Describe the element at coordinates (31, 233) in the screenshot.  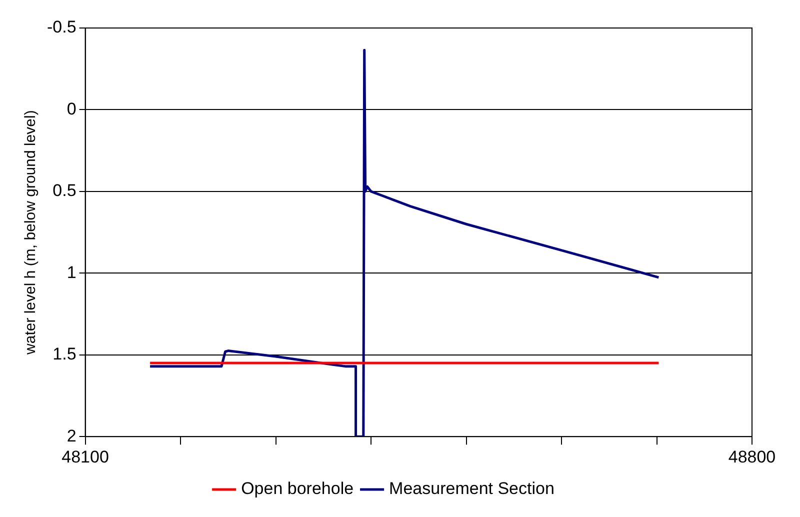
I see `y-axis-title: water level h (m, below ground level)` at that location.